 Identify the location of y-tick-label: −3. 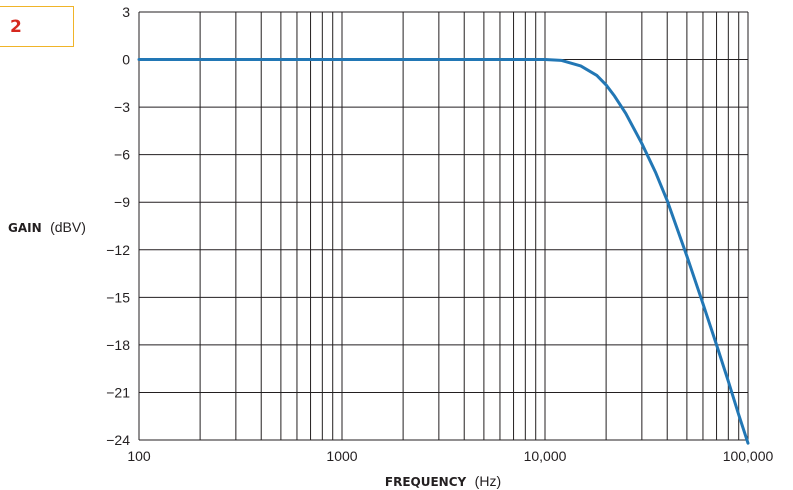
(122, 107).